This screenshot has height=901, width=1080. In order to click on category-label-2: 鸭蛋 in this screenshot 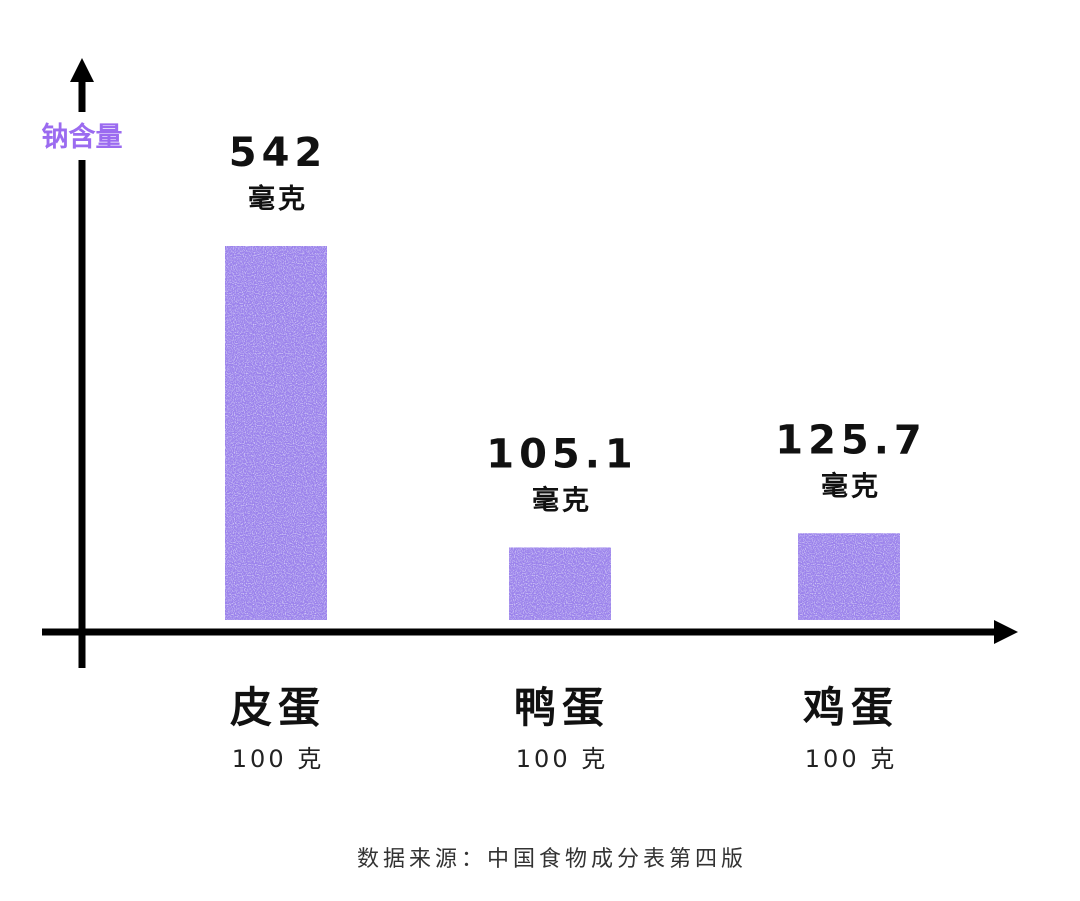, I will do `click(562, 707)`.